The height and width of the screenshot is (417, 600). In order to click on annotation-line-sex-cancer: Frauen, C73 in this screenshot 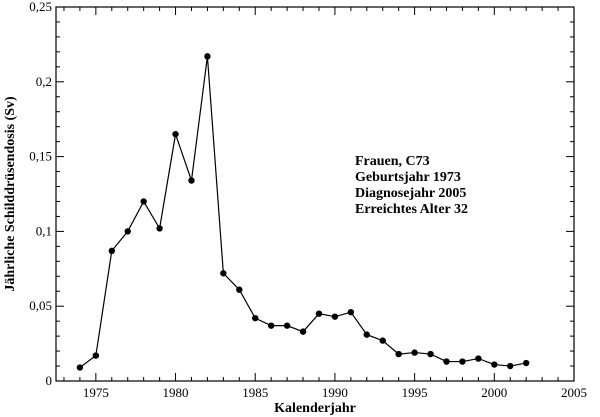, I will do `click(392, 161)`.